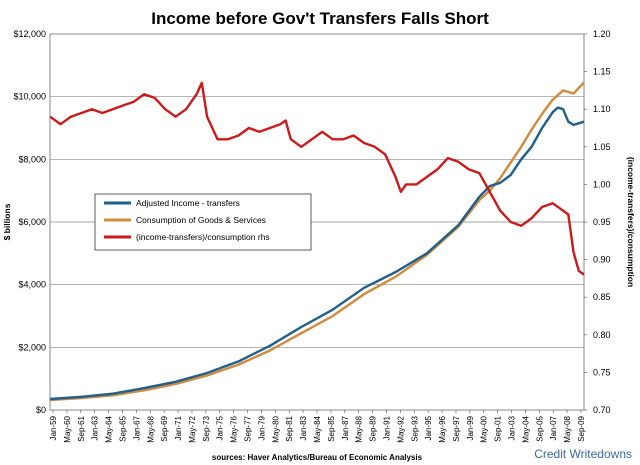  Describe the element at coordinates (303, 427) in the screenshot. I see `x-tick-label: Jan-83` at that location.